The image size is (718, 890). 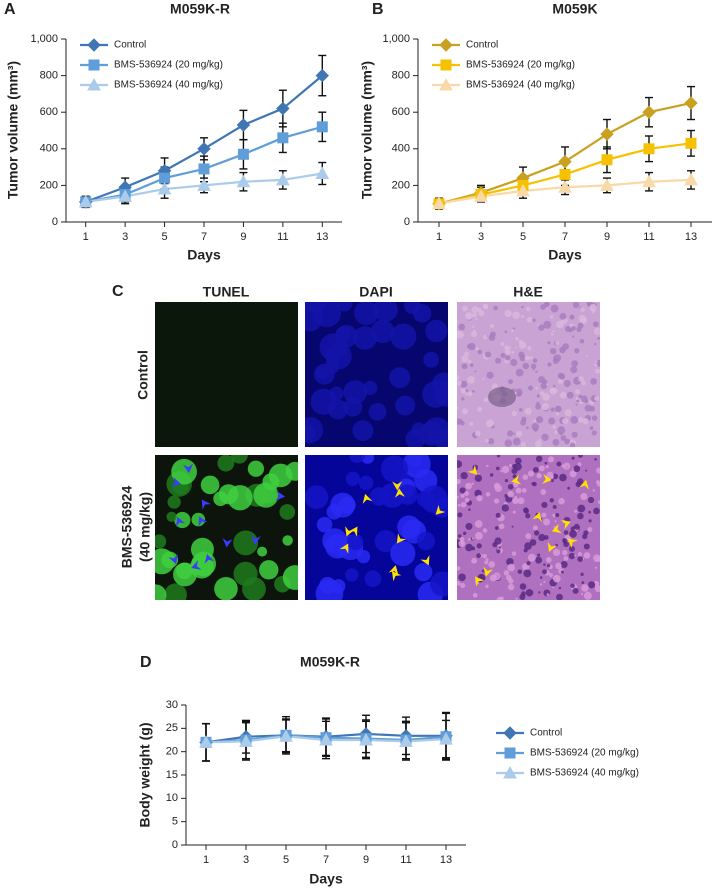 I want to click on y-tick-label: 10, so click(x=172, y=798).